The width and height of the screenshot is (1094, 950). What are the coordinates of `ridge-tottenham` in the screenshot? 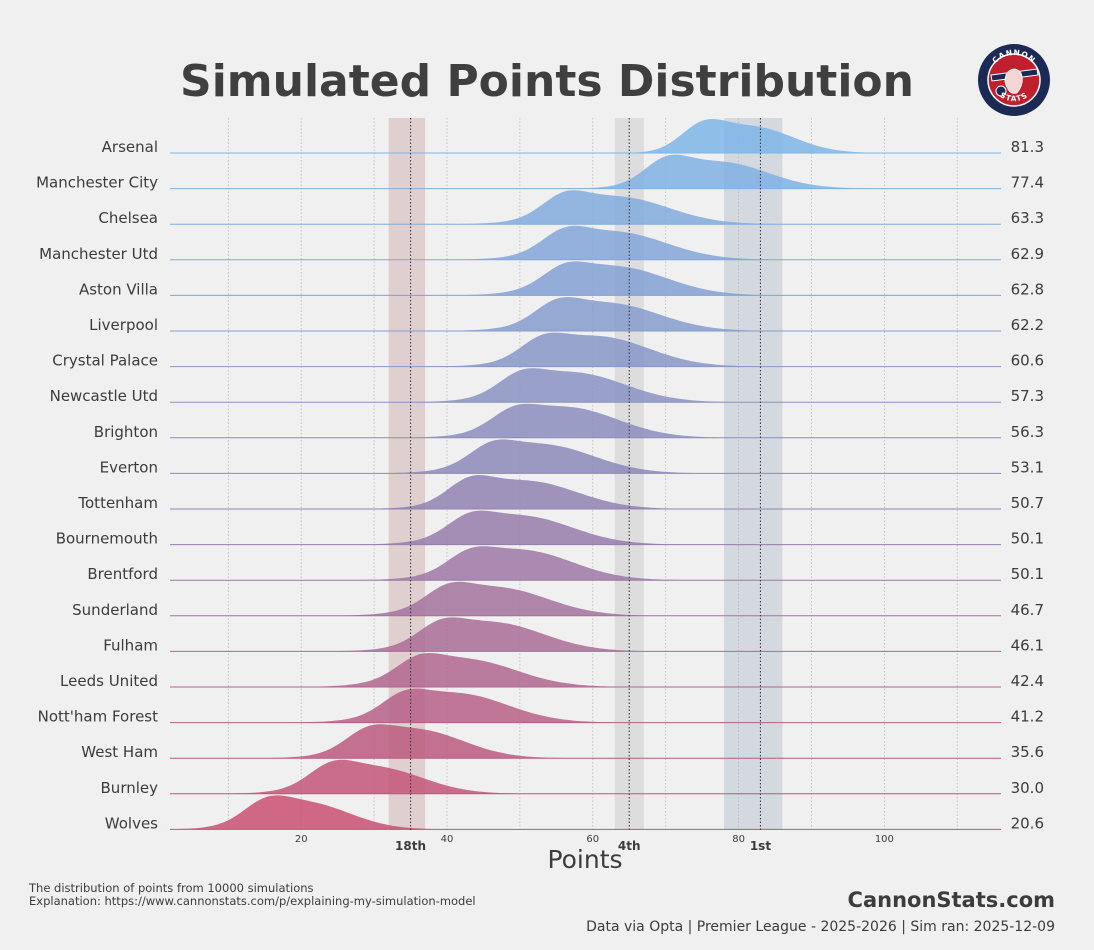 It's located at (585, 492).